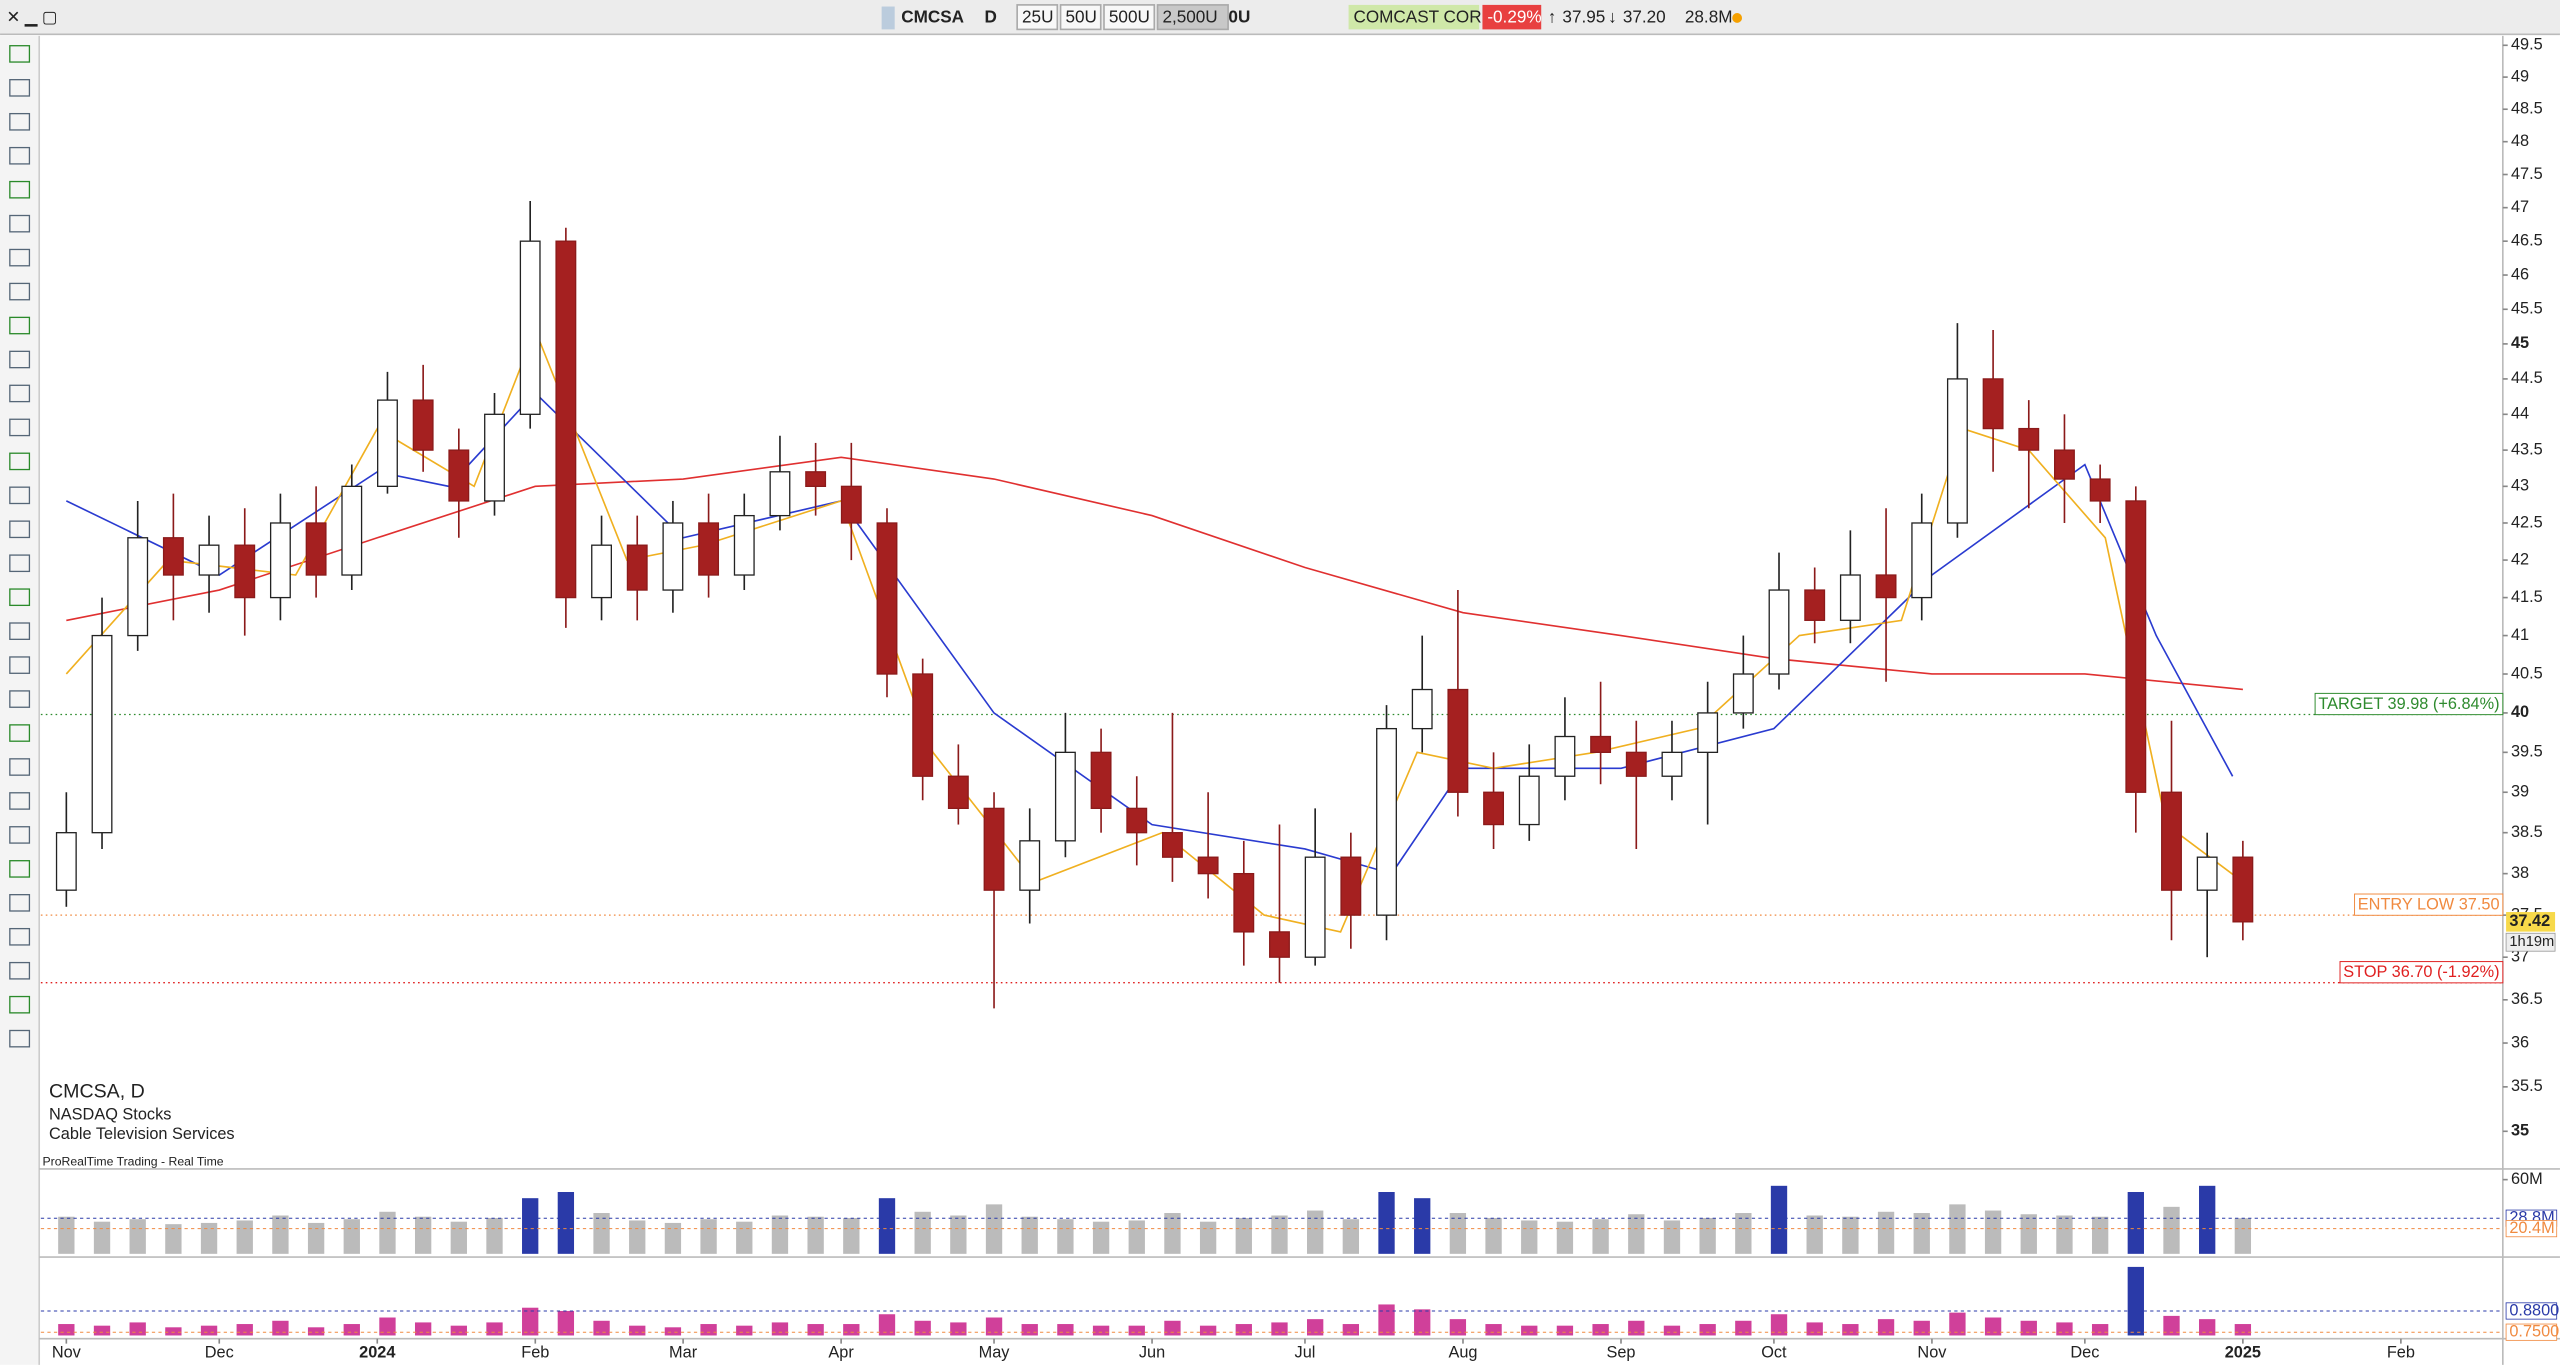  Describe the element at coordinates (2520, 712) in the screenshot. I see `y-tick-label: 40` at that location.